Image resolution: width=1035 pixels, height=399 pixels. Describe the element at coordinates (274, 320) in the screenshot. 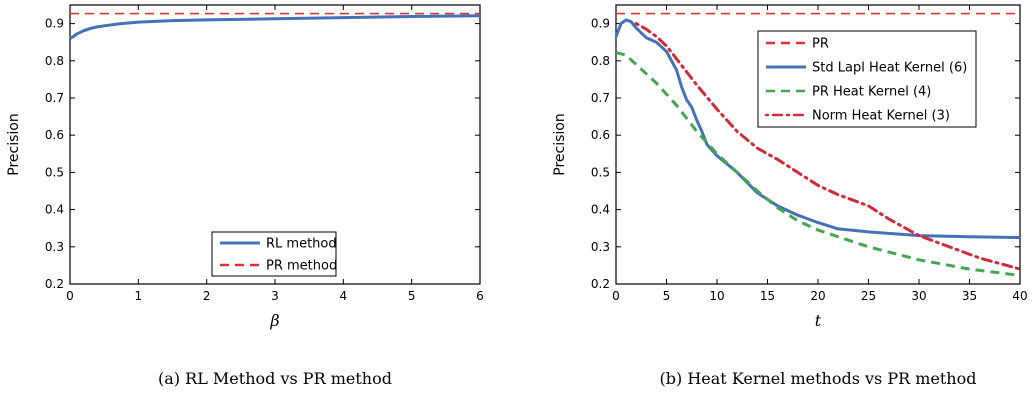

I see `x-axis-label-a: β` at that location.